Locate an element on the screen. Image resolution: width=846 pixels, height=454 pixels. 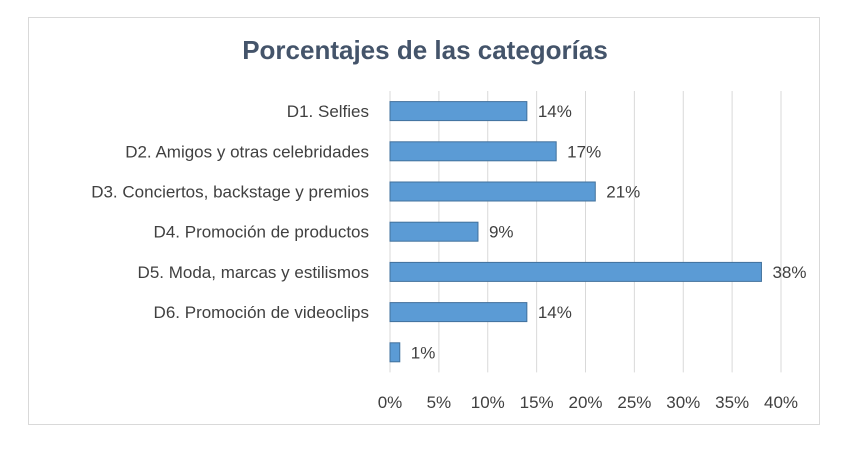
x-tick-label: 35% is located at coordinates (732, 402).